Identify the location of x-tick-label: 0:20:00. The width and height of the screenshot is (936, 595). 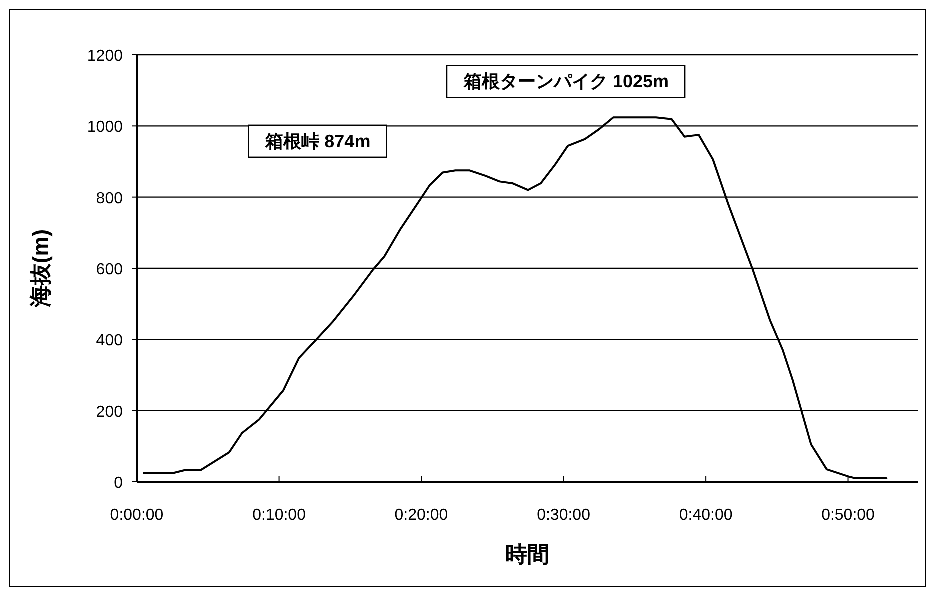
(421, 515).